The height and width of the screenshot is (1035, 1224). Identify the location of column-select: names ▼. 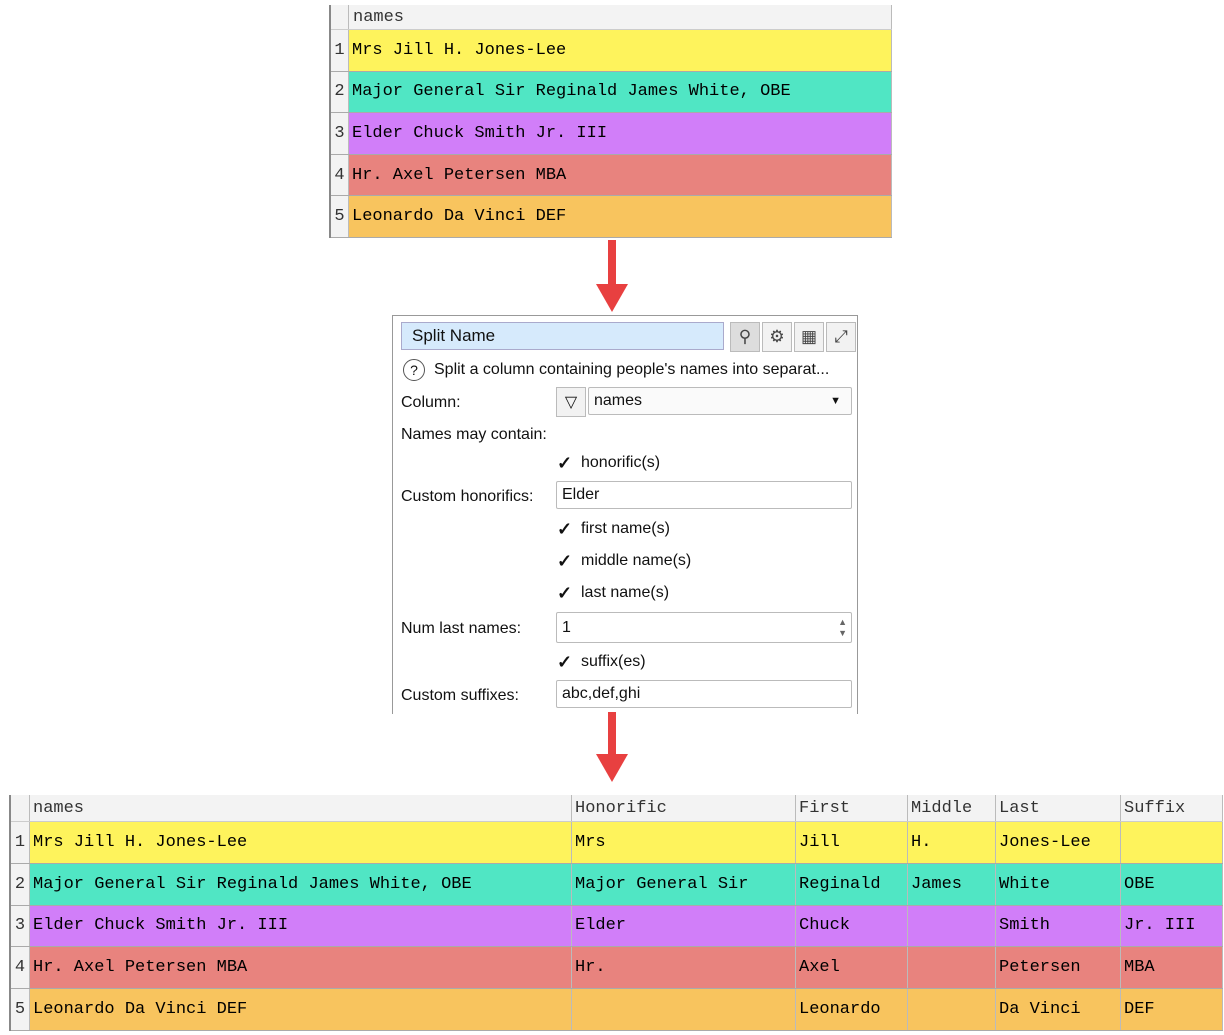
(720, 401).